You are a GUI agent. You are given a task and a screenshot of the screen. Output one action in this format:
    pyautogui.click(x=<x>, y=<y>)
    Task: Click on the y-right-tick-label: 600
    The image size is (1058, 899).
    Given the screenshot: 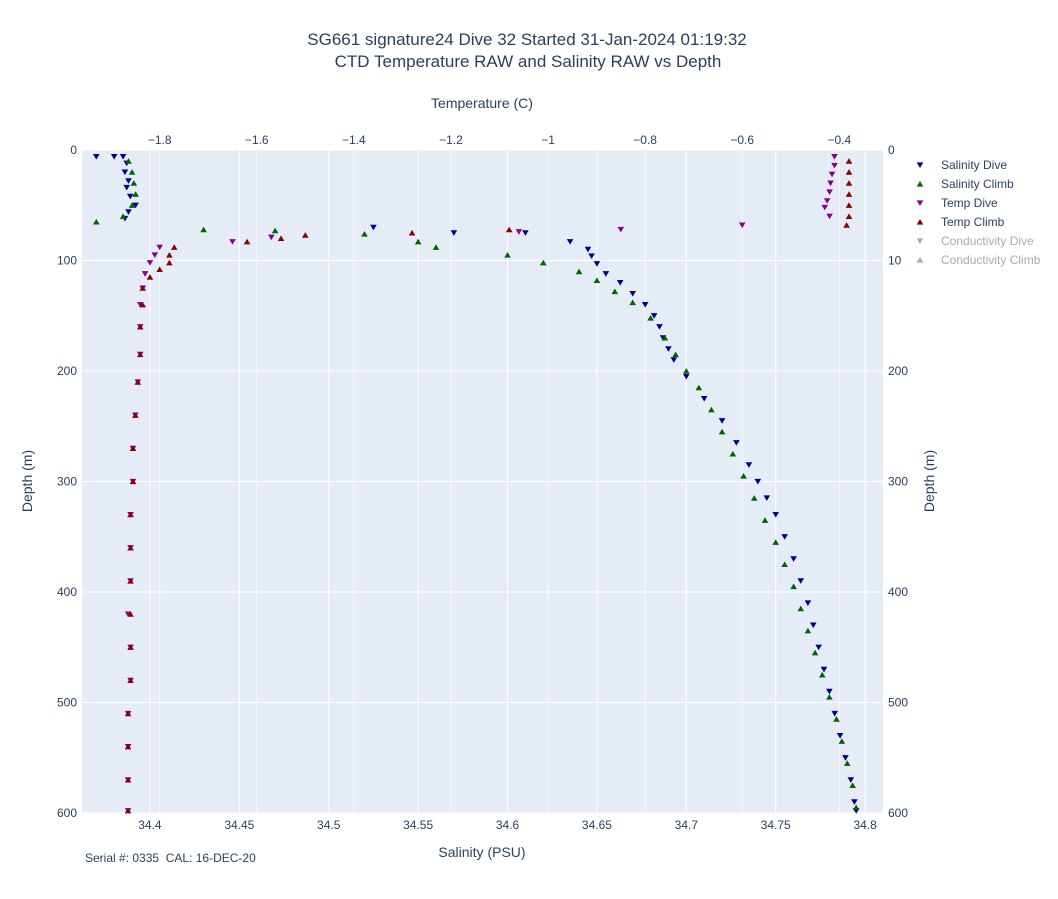 What is the action you would take?
    pyautogui.click(x=898, y=813)
    